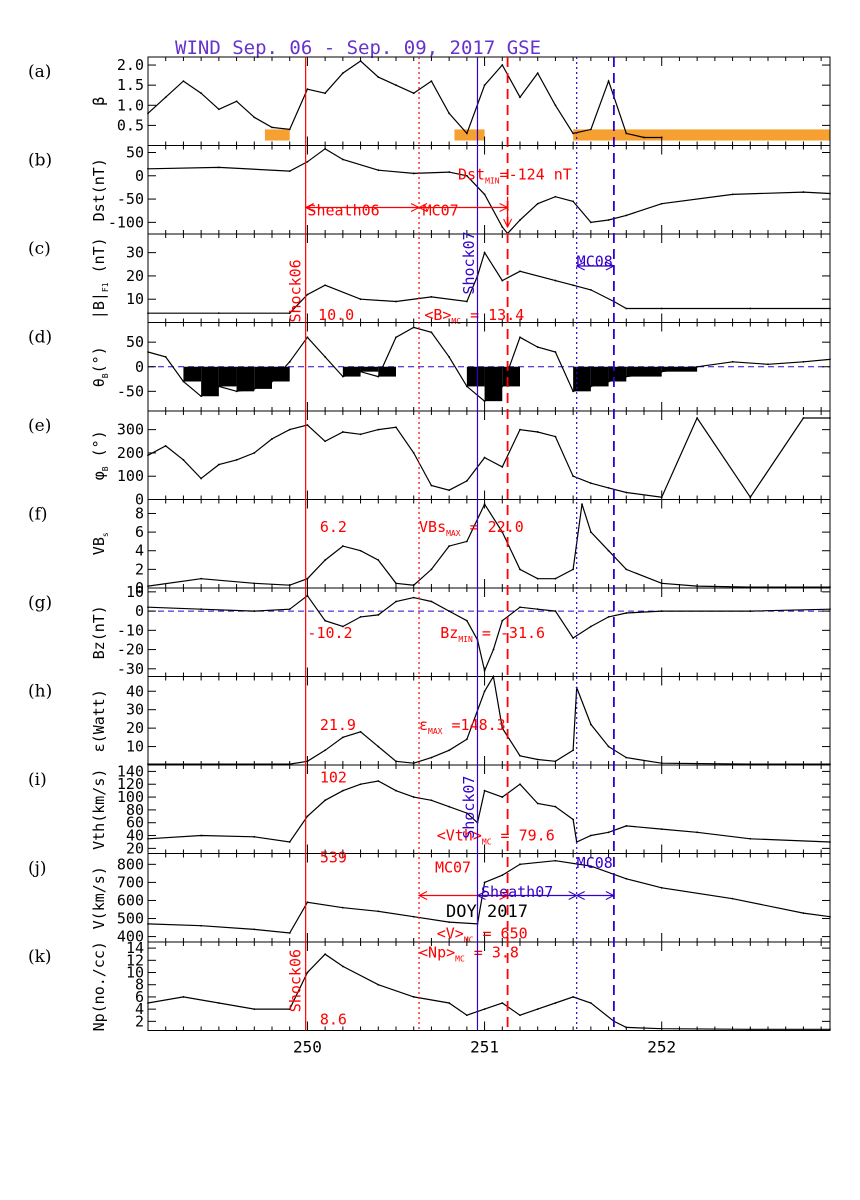  I want to click on interval-bracket, so click(595, 266).